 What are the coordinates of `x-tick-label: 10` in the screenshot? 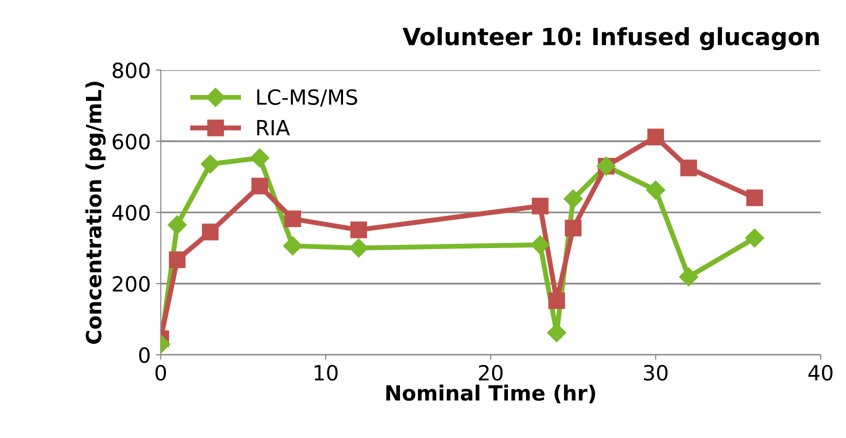 It's located at (326, 372).